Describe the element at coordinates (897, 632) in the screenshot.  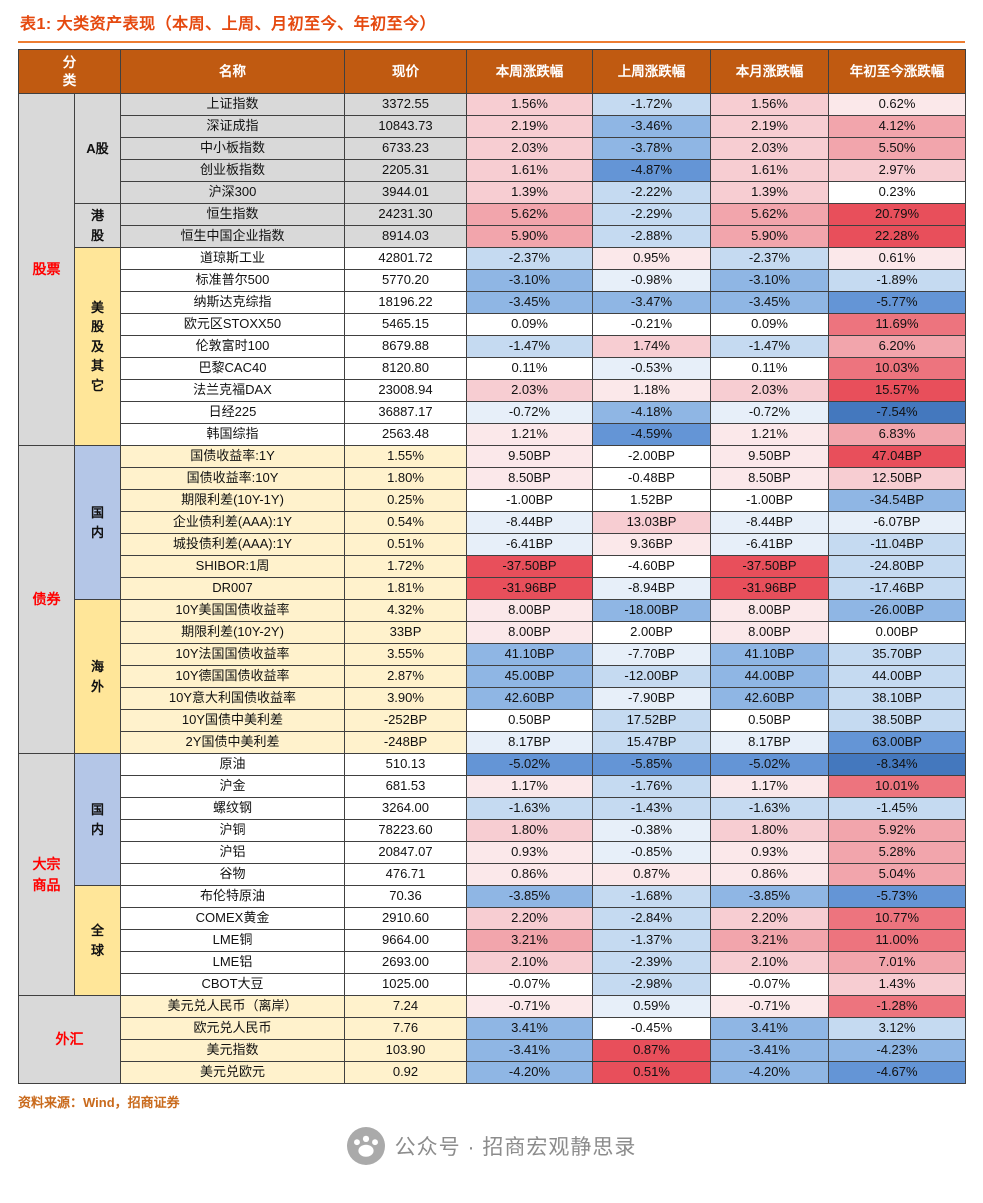
I see `change-cell-ytd: 0.00BP` at that location.